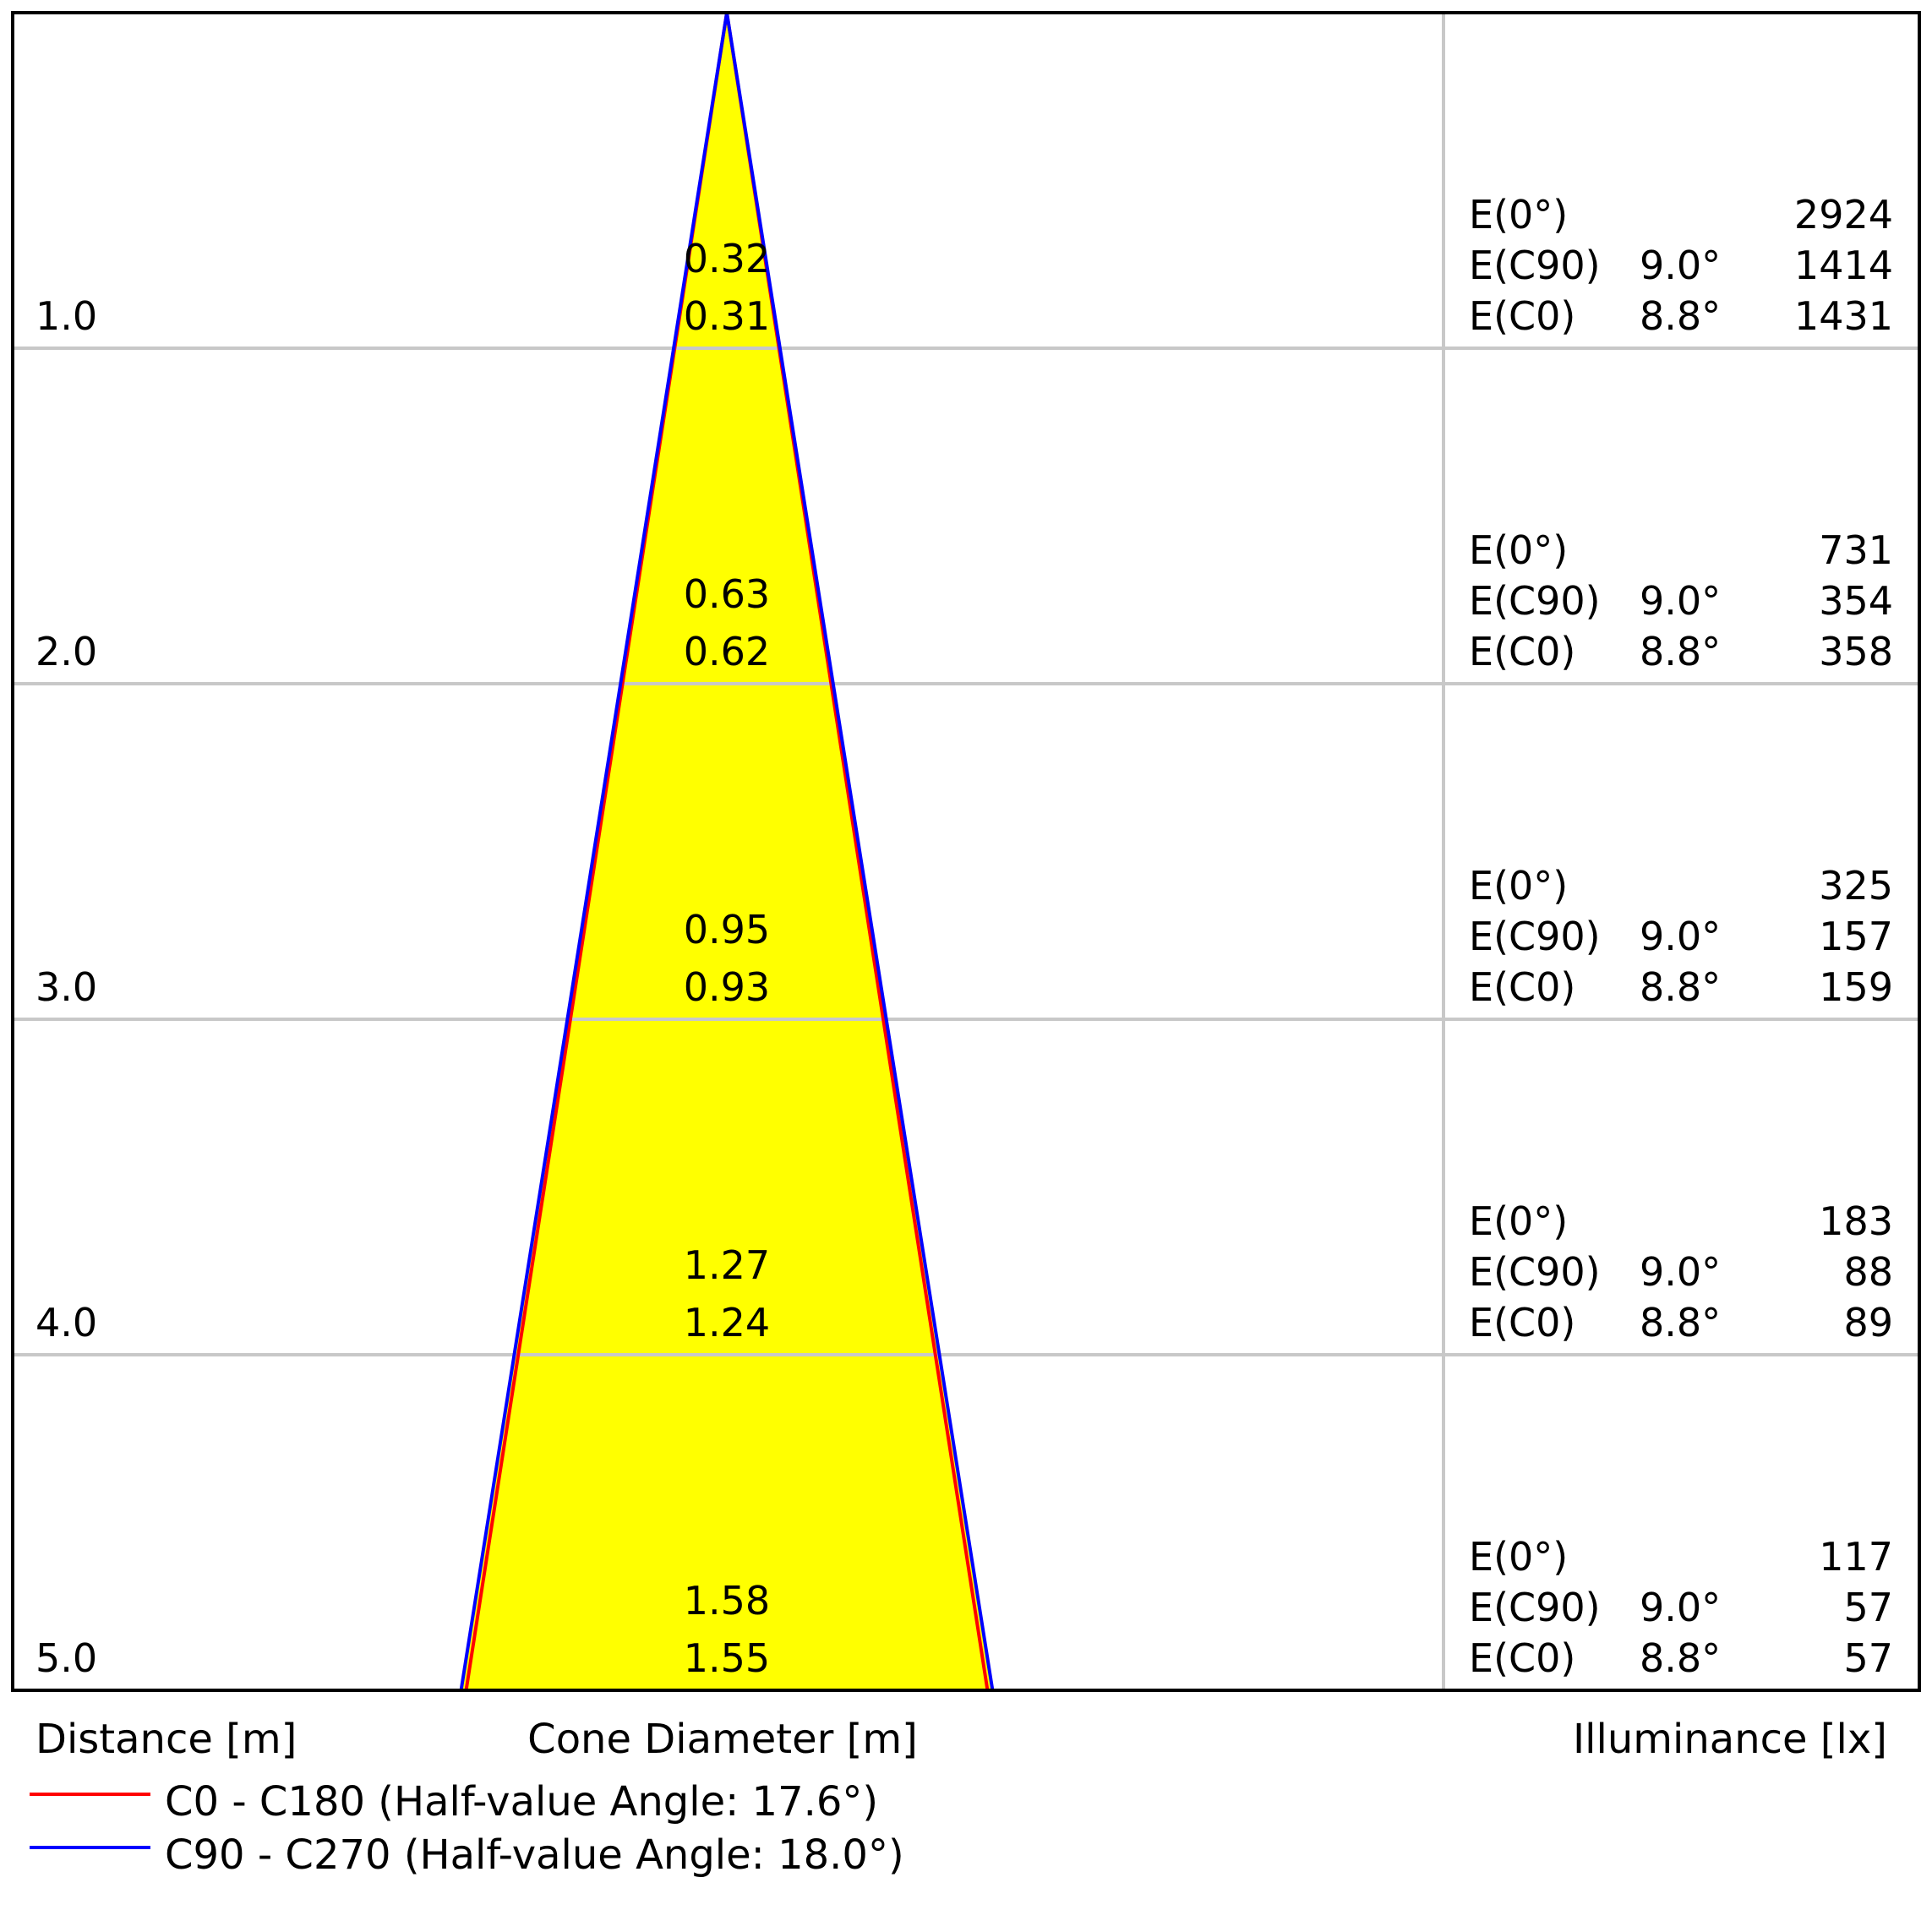 Image resolution: width=1932 pixels, height=1932 pixels. I want to click on ec90-value: 1414, so click(1844, 265).